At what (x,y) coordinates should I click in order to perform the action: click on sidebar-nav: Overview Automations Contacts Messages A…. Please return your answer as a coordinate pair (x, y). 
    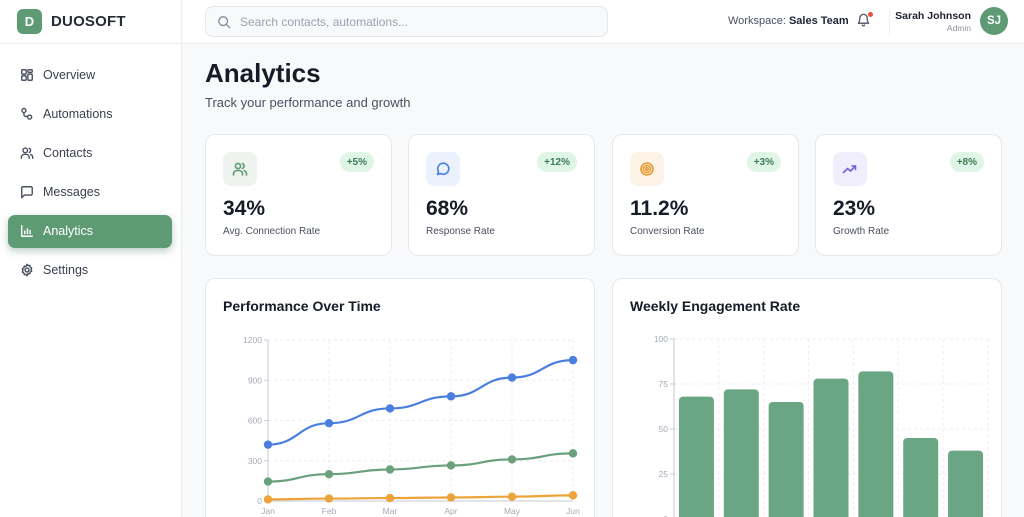
    Looking at the image, I should click on (90, 165).